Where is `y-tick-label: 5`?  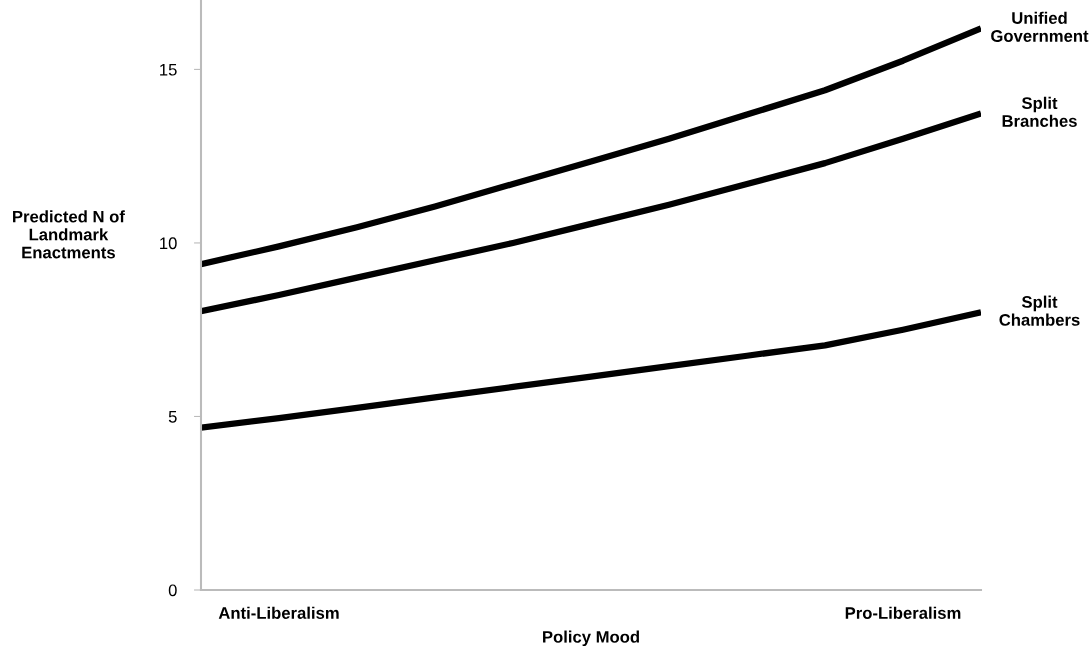 y-tick-label: 5 is located at coordinates (172, 417).